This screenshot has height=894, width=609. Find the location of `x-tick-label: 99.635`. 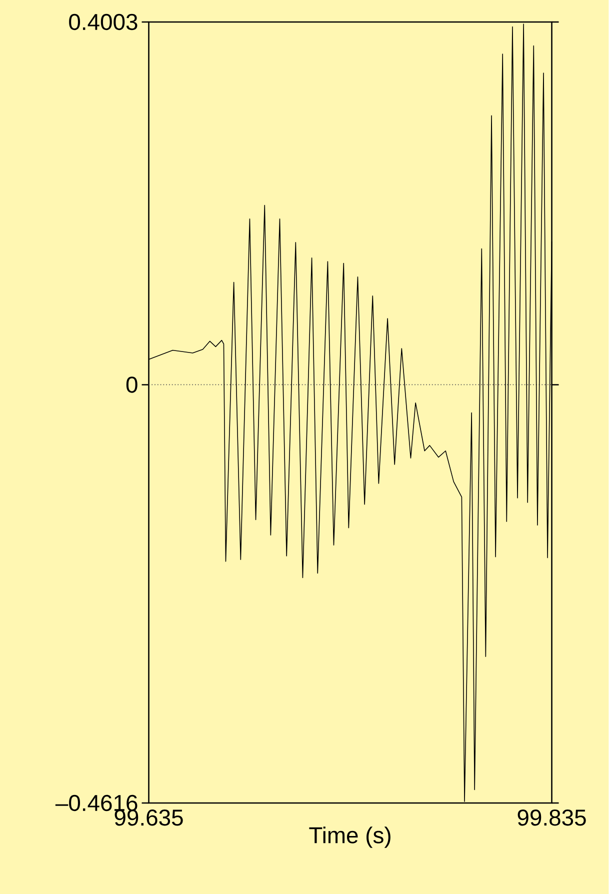

x-tick-label: 99.635 is located at coordinates (148, 818).